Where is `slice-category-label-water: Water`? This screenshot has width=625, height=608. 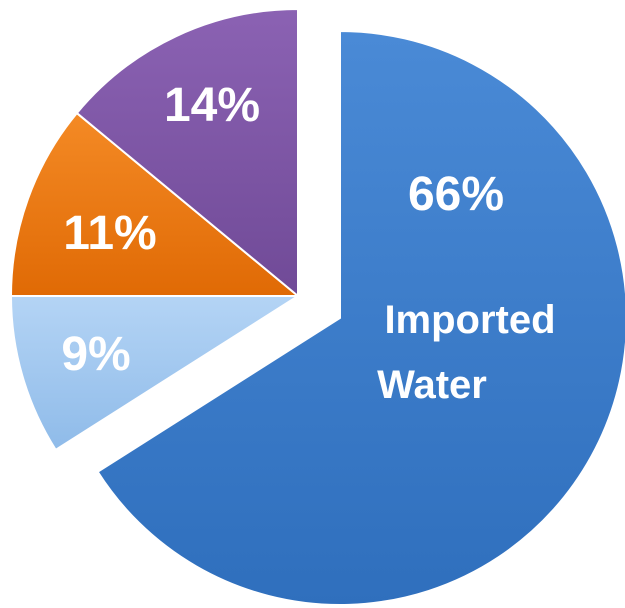
slice-category-label-water: Water is located at coordinates (432, 385).